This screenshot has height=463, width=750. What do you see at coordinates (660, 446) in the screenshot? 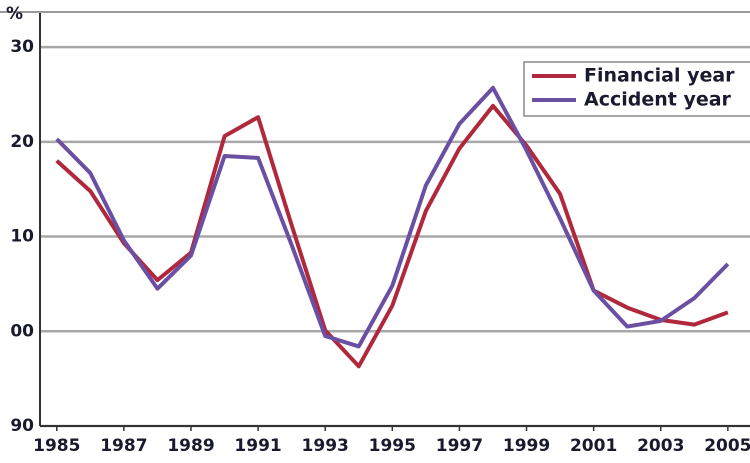
I see `x-tick-label: 2003` at bounding box center [660, 446].